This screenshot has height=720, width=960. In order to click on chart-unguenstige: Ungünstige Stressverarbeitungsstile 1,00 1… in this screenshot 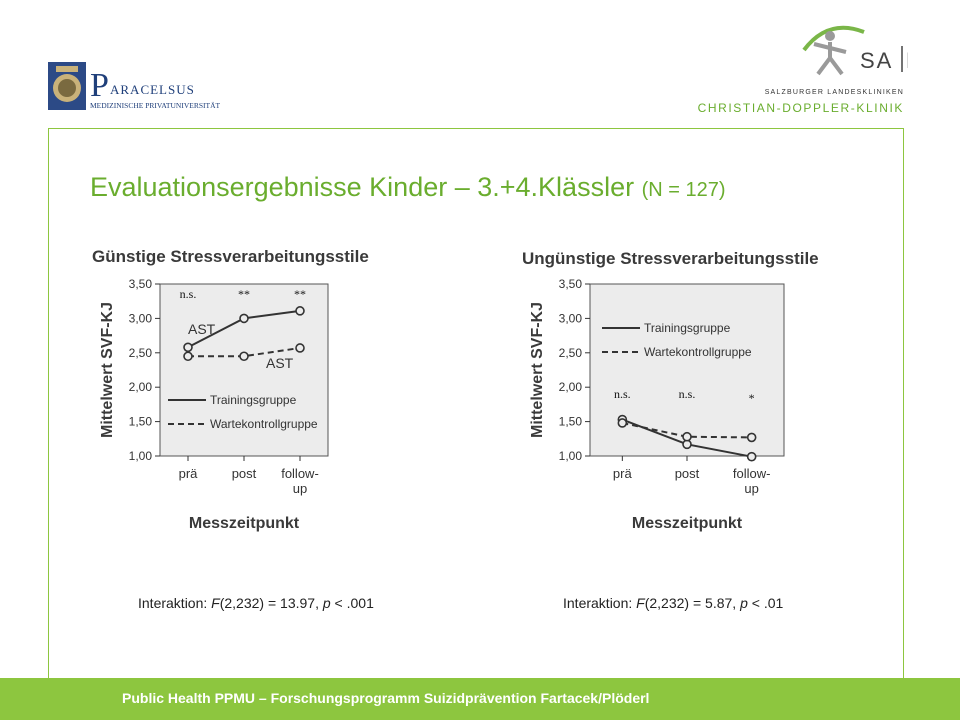, I will do `click(670, 390)`.